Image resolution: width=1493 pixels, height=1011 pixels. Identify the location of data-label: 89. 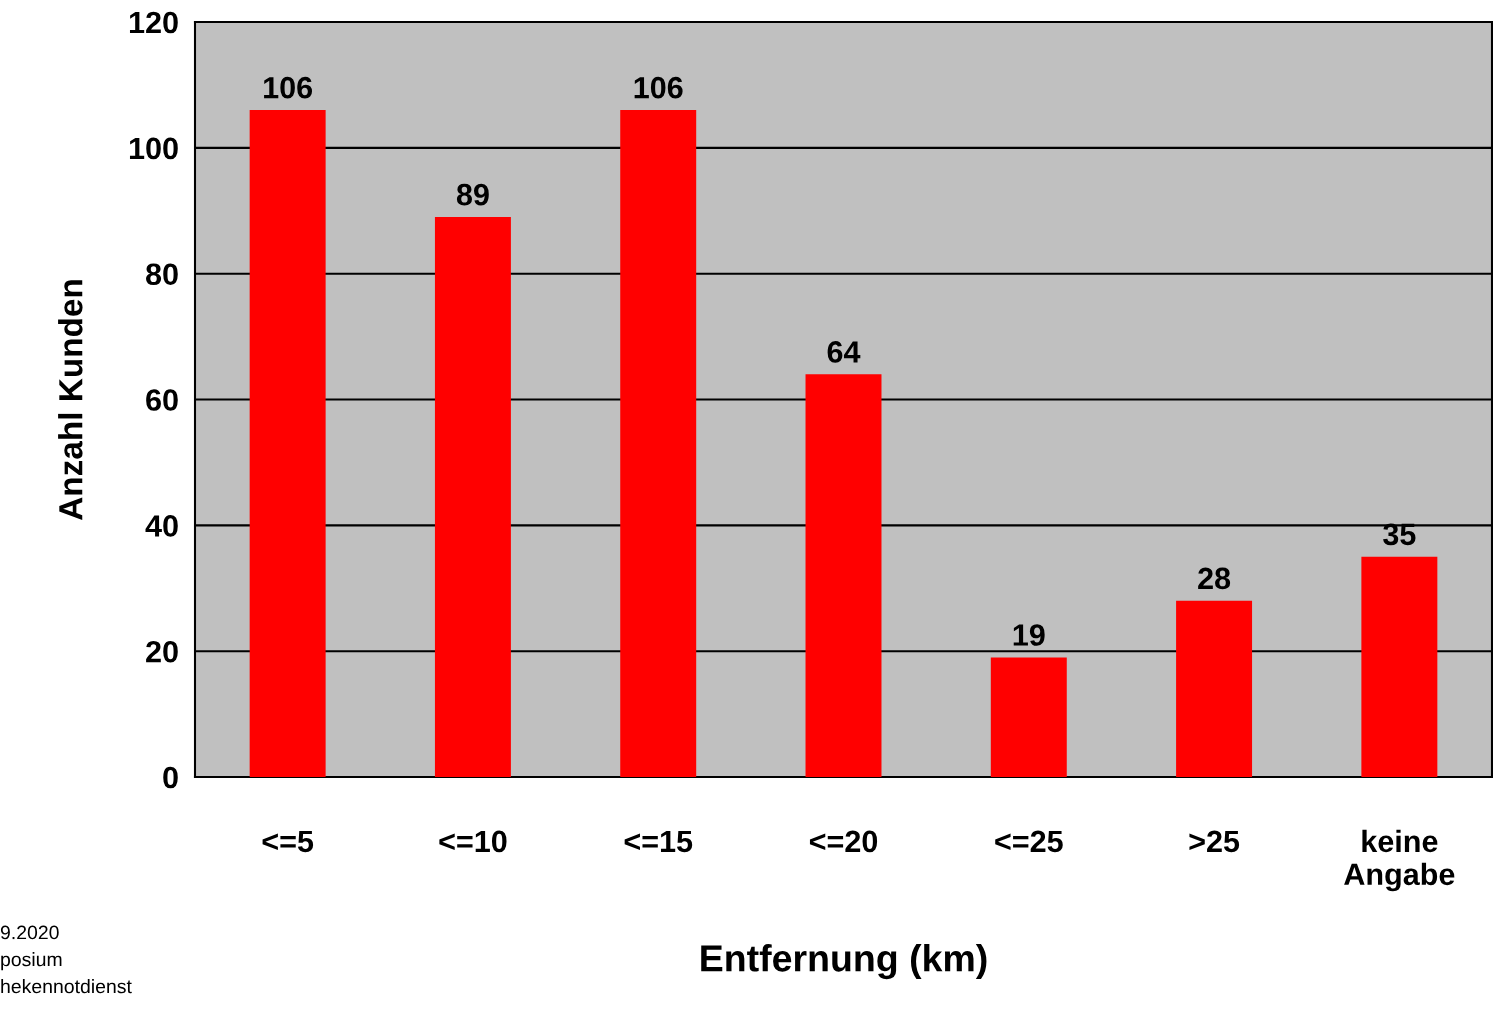
(472, 194).